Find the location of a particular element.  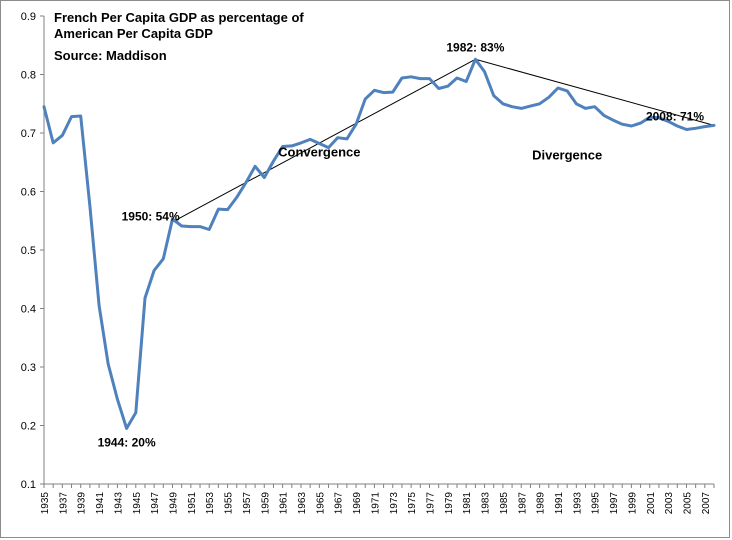

x-tick-label: 2001 is located at coordinates (651, 503).